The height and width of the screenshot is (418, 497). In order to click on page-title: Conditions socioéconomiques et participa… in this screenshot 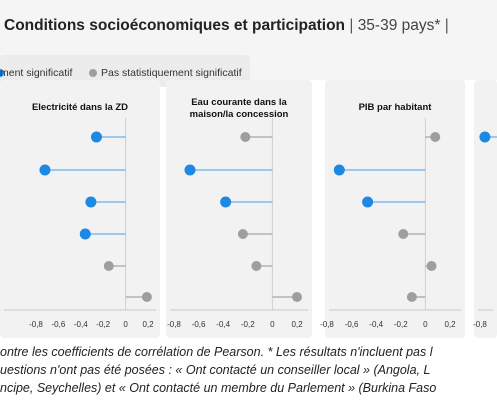, I will do `click(226, 26)`.